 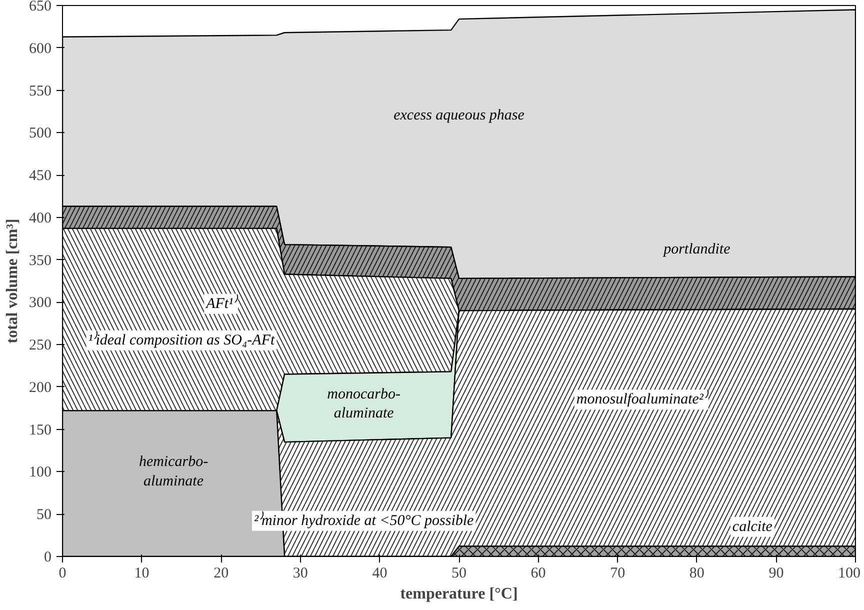 I want to click on y-tick-label: 400, so click(x=40, y=218).